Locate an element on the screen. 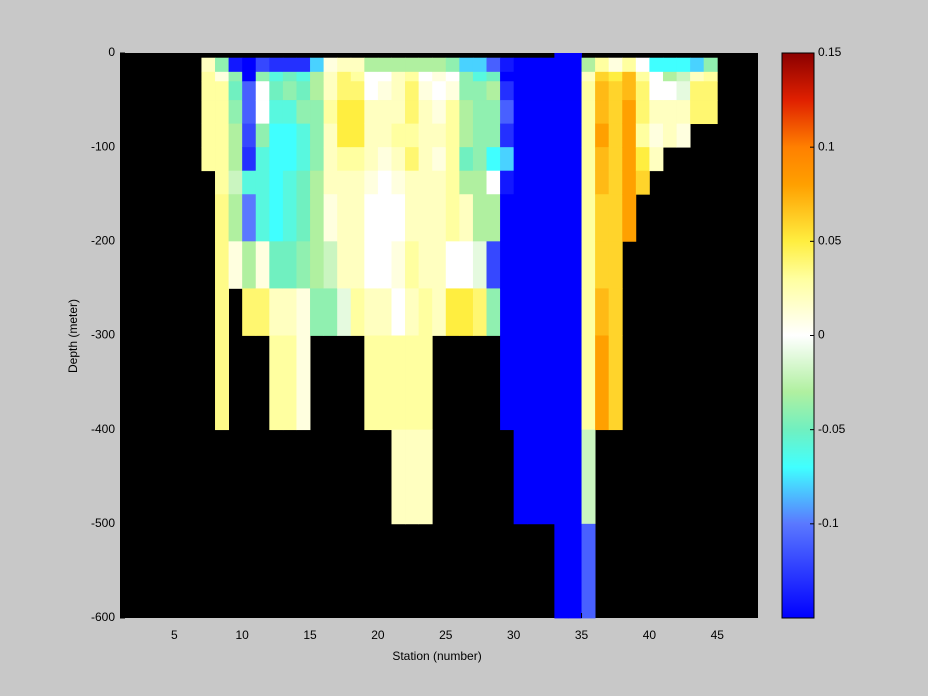 The image size is (928, 696). colorbar-tick-label: 0 is located at coordinates (821, 335).